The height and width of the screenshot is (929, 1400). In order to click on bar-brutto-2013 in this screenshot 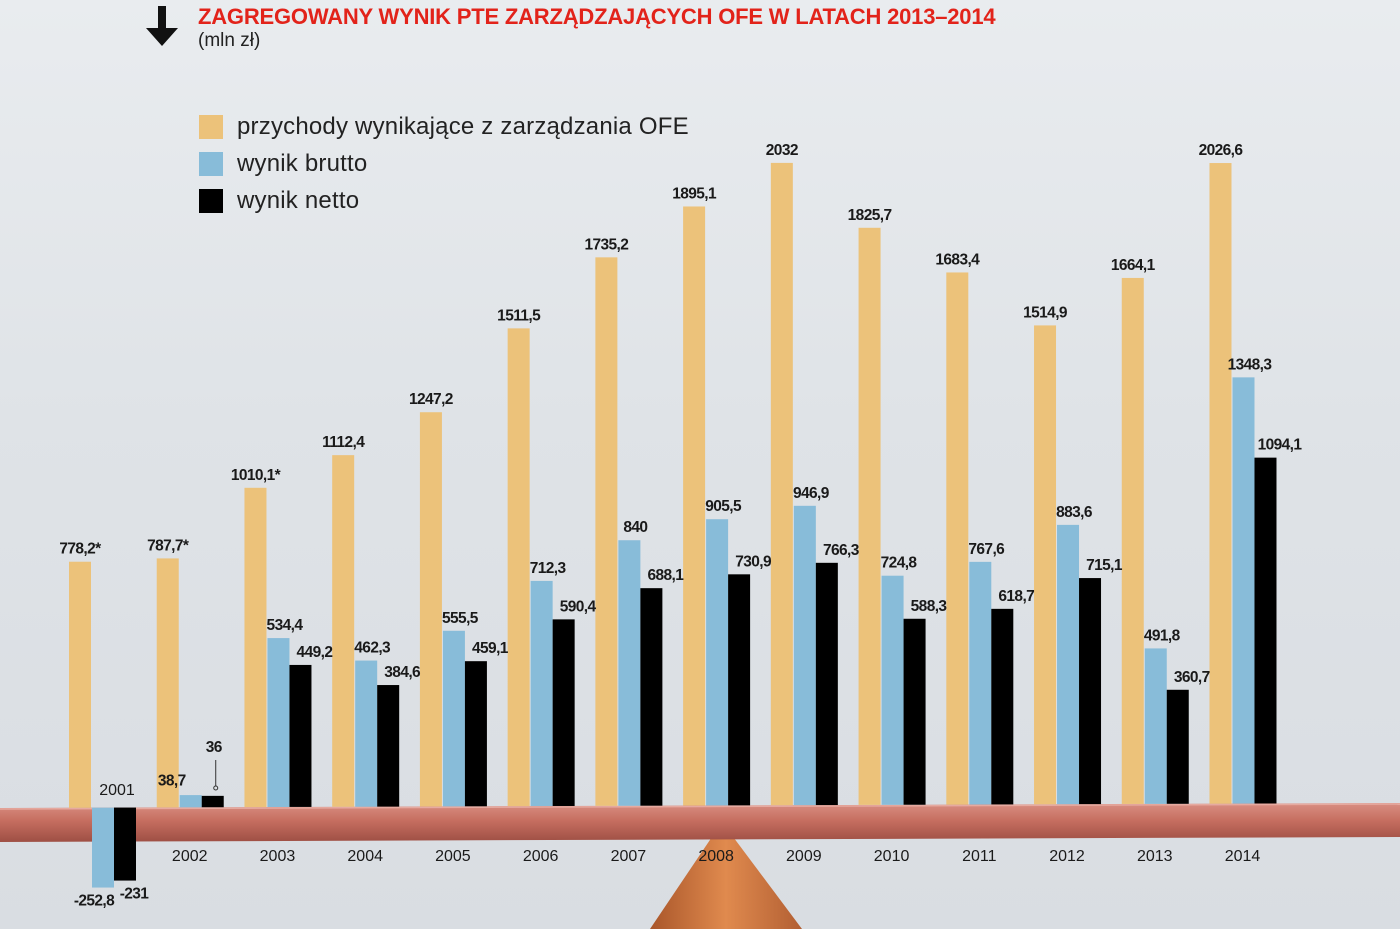, I will do `click(1155, 726)`.